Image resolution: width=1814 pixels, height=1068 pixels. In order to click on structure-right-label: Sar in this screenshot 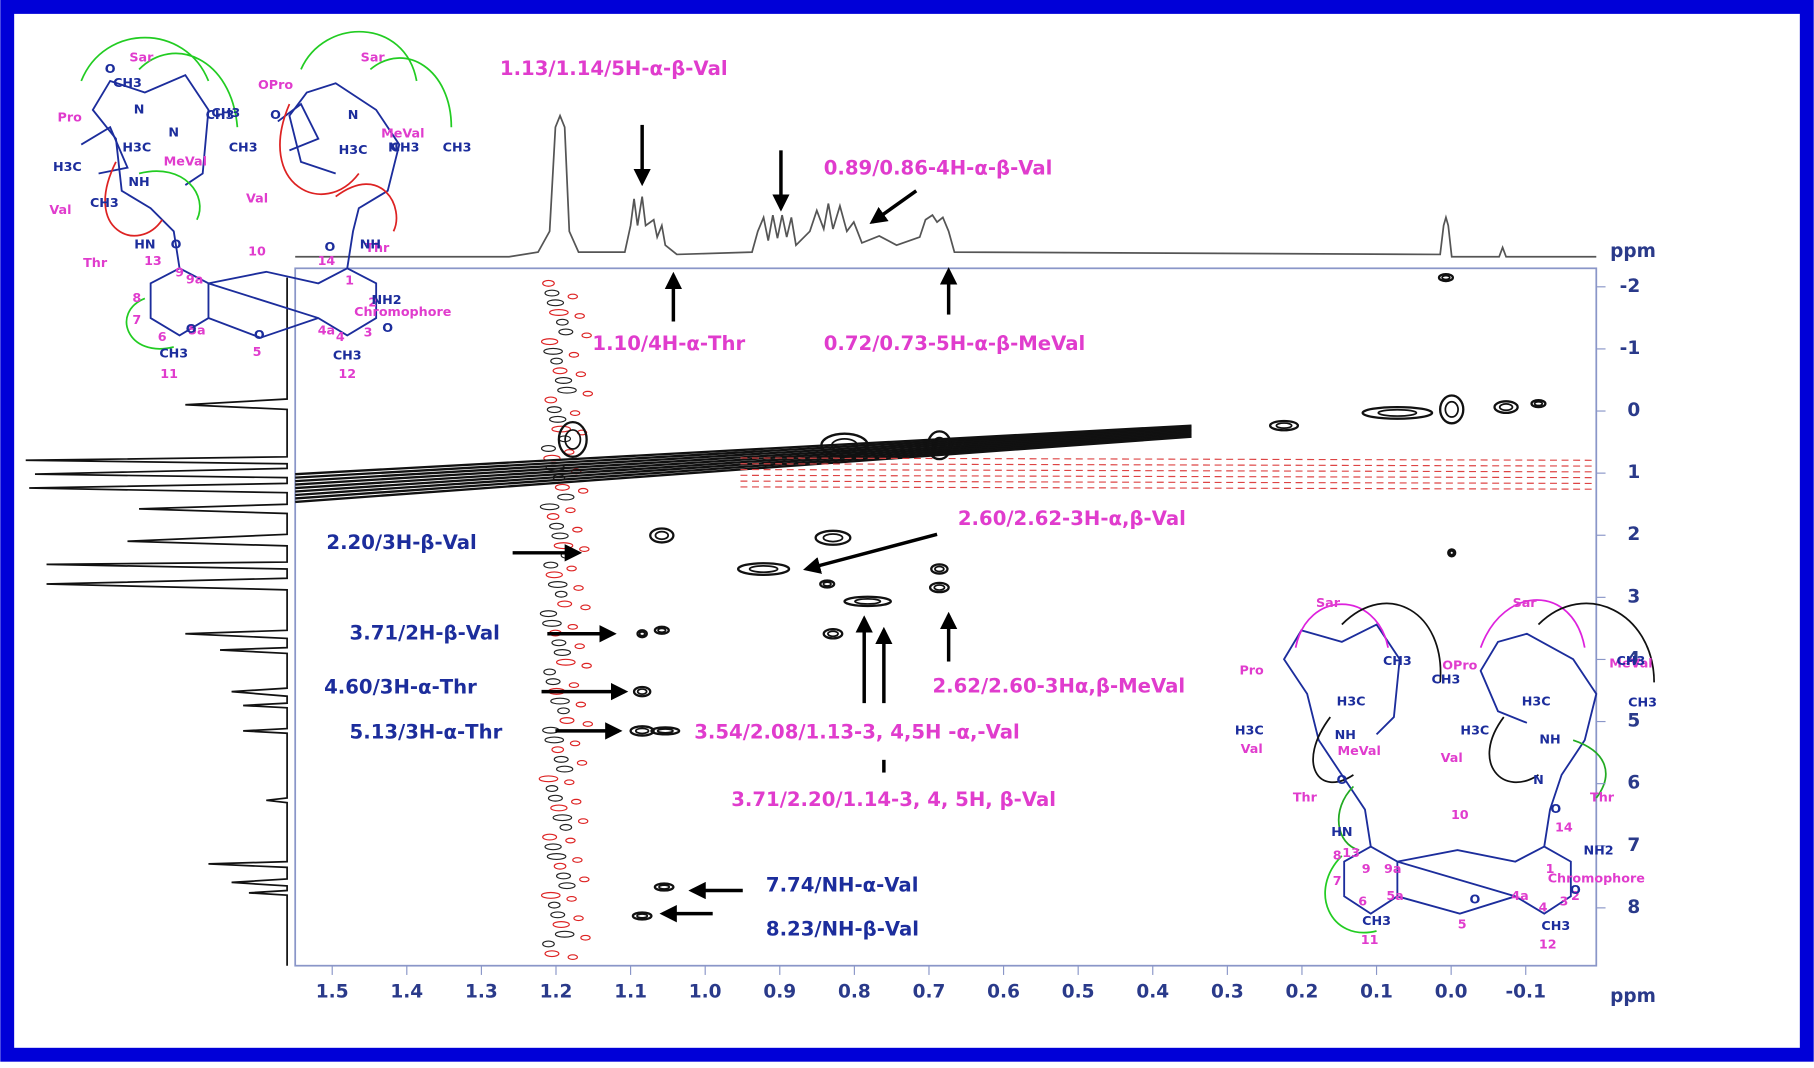, I will do `click(1525, 602)`.